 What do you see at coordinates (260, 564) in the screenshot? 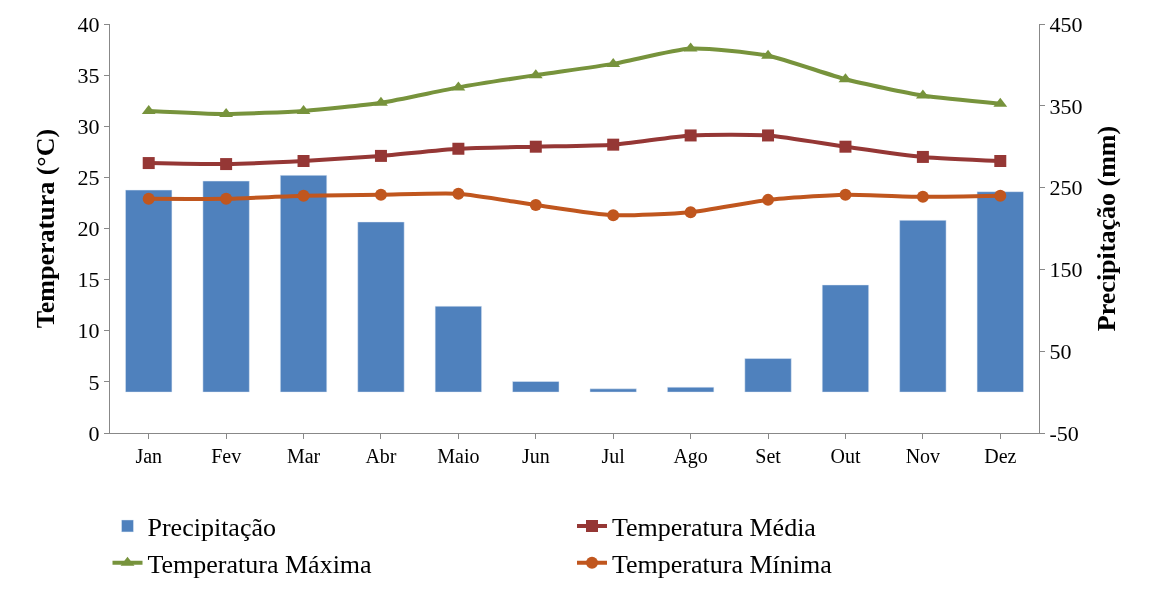
I see `legend-label: Temperatura Máxima` at bounding box center [260, 564].